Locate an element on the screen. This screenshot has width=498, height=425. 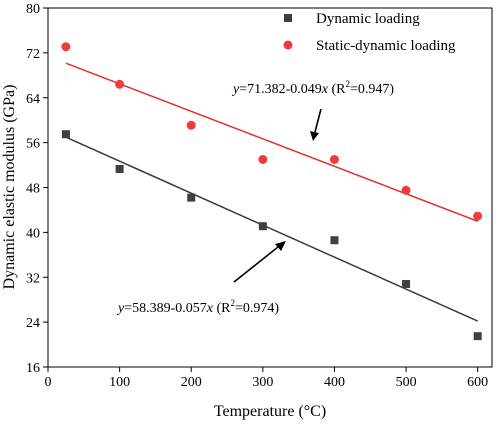
annotation-dynamic-yvar: y is located at coordinates (120, 308).